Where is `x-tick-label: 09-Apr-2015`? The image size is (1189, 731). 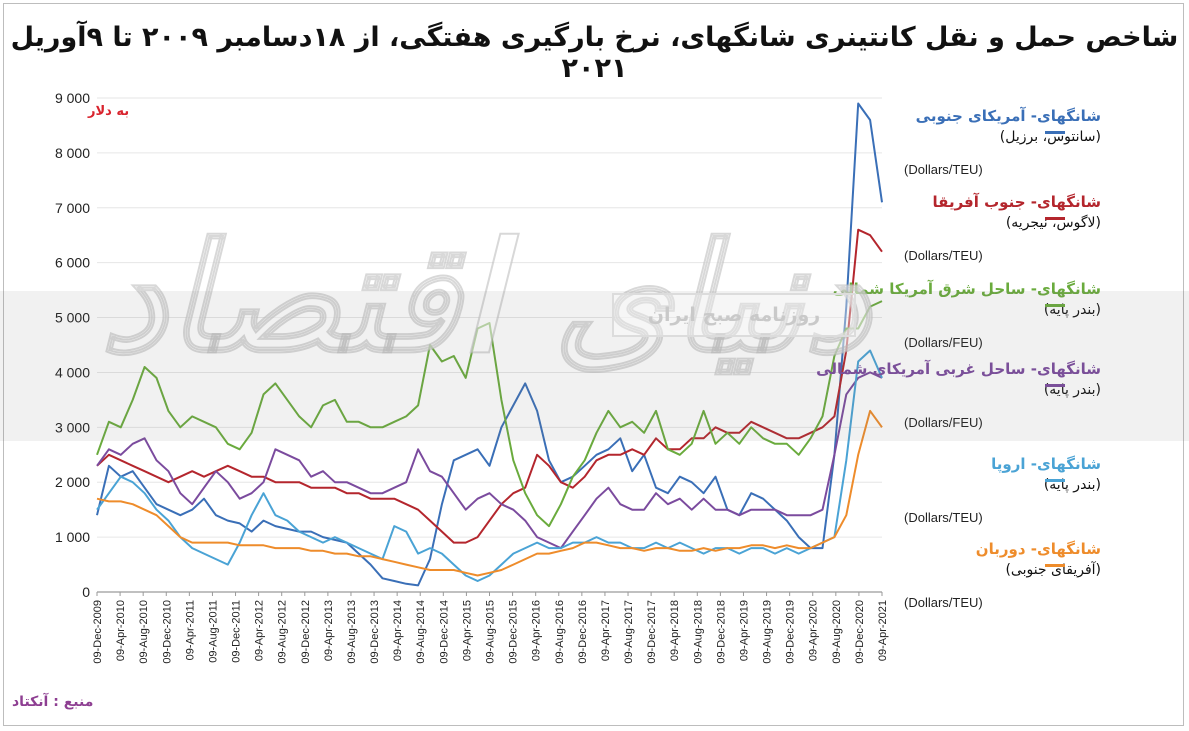
x-tick-label: 09-Apr-2015 is located at coordinates (467, 630).